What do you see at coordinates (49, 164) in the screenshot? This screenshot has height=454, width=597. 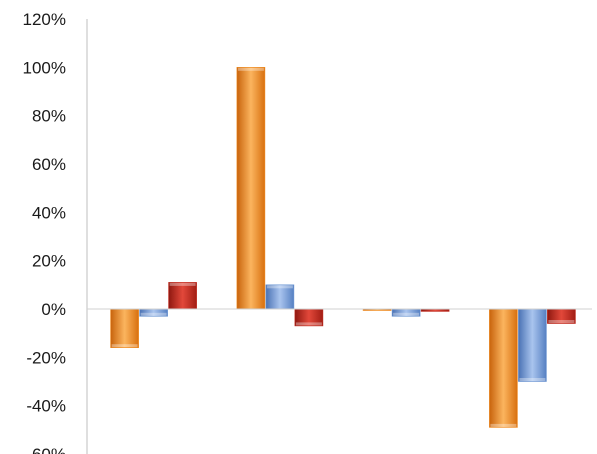 I see `y-tick-label: 60%` at bounding box center [49, 164].